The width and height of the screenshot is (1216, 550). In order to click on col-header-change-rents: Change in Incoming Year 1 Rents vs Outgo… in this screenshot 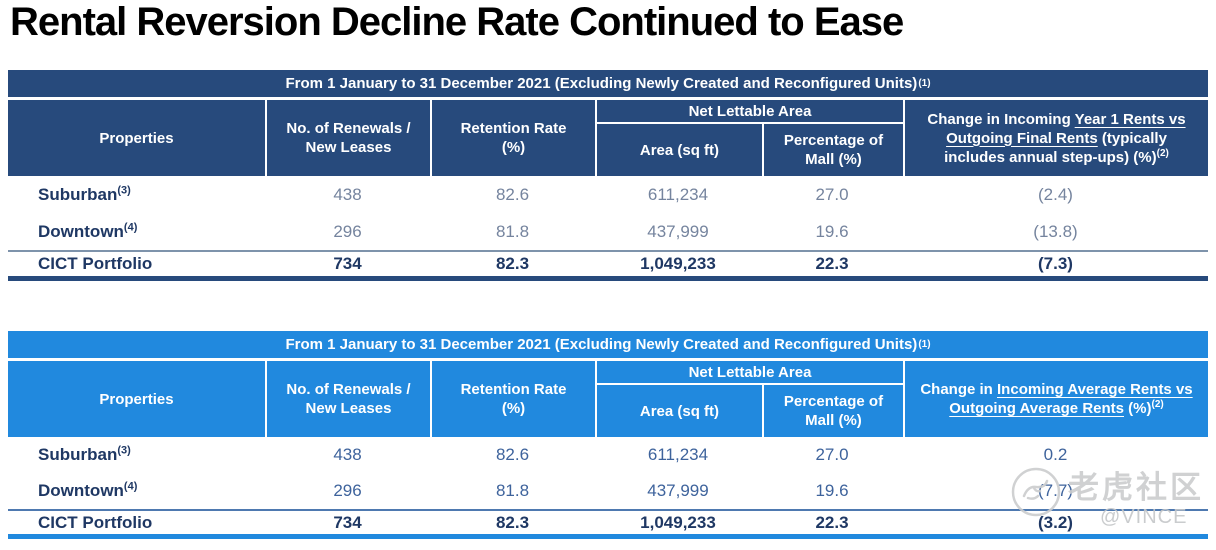, I will do `click(1055, 138)`.